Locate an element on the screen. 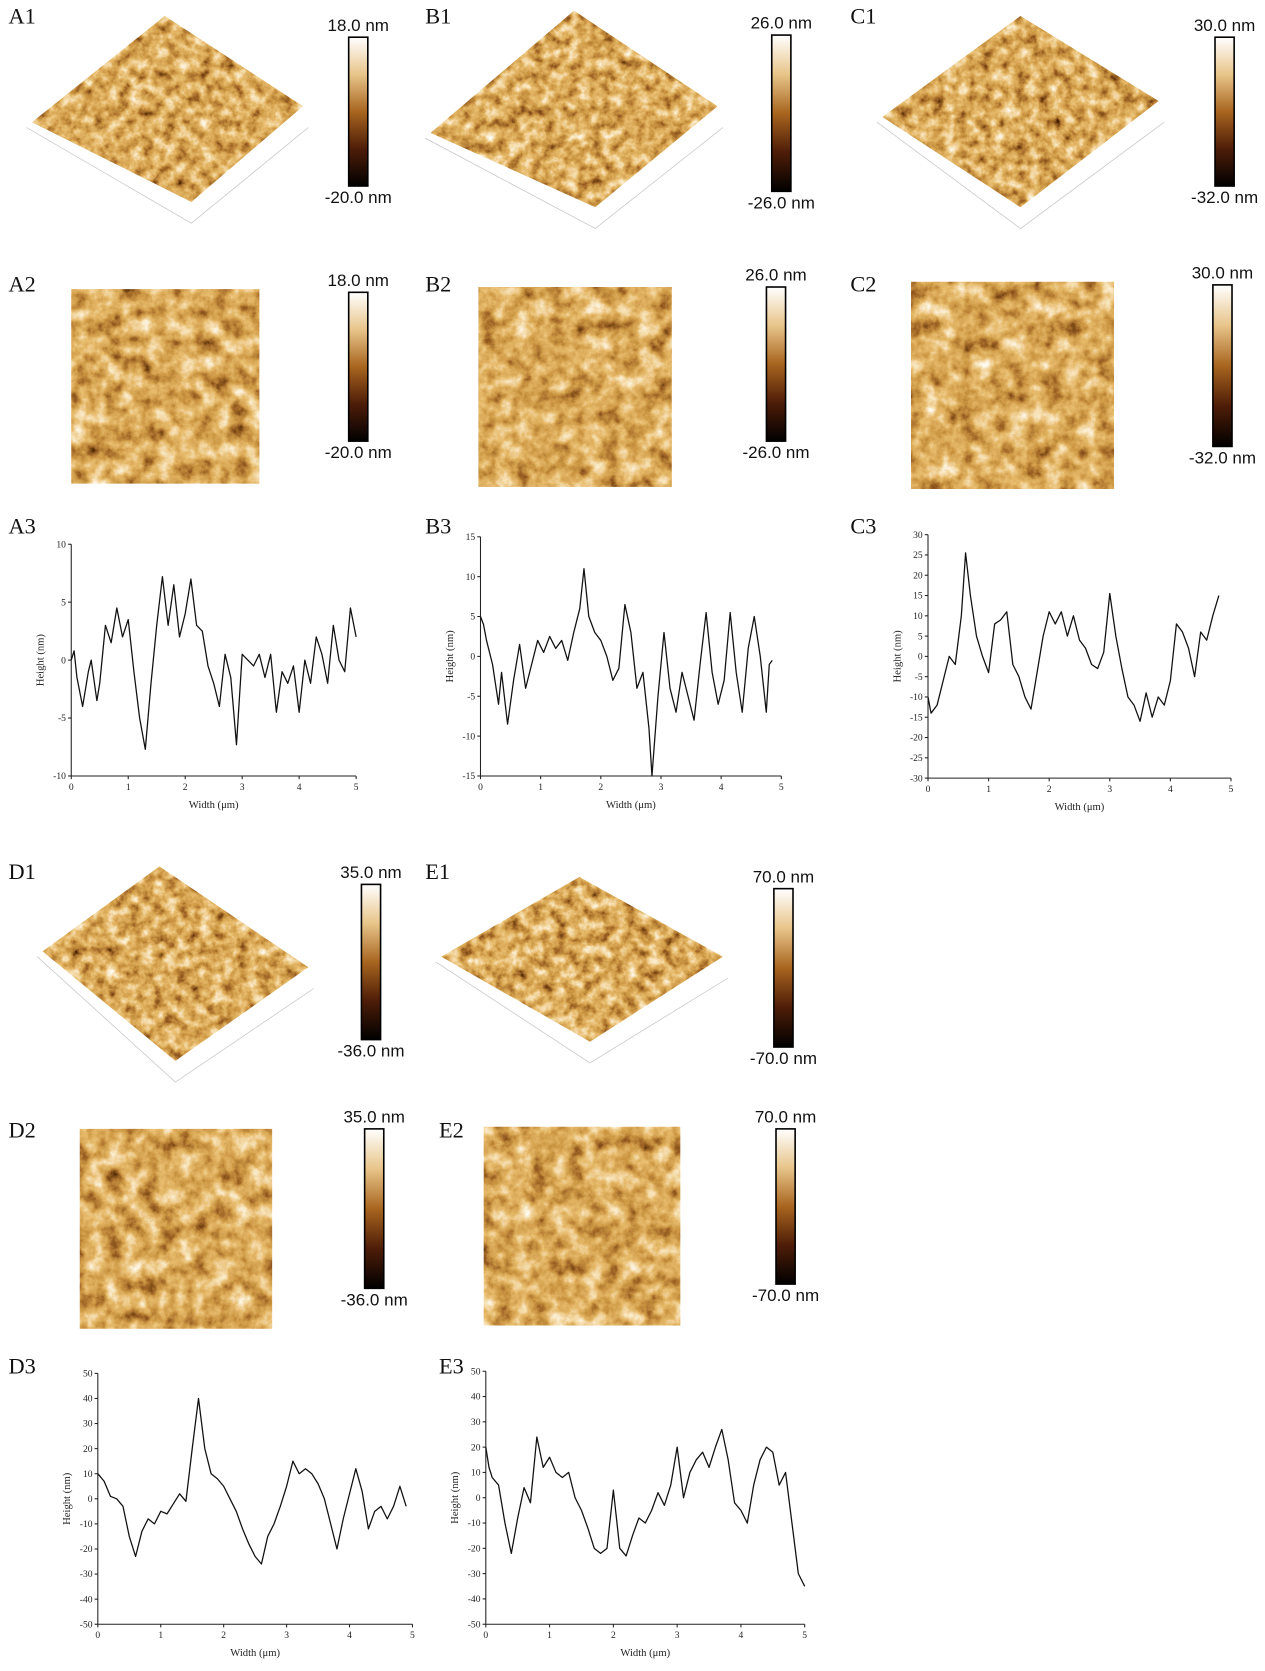 The image size is (1265, 1671). y-tick-label: -15 is located at coordinates (916, 717).